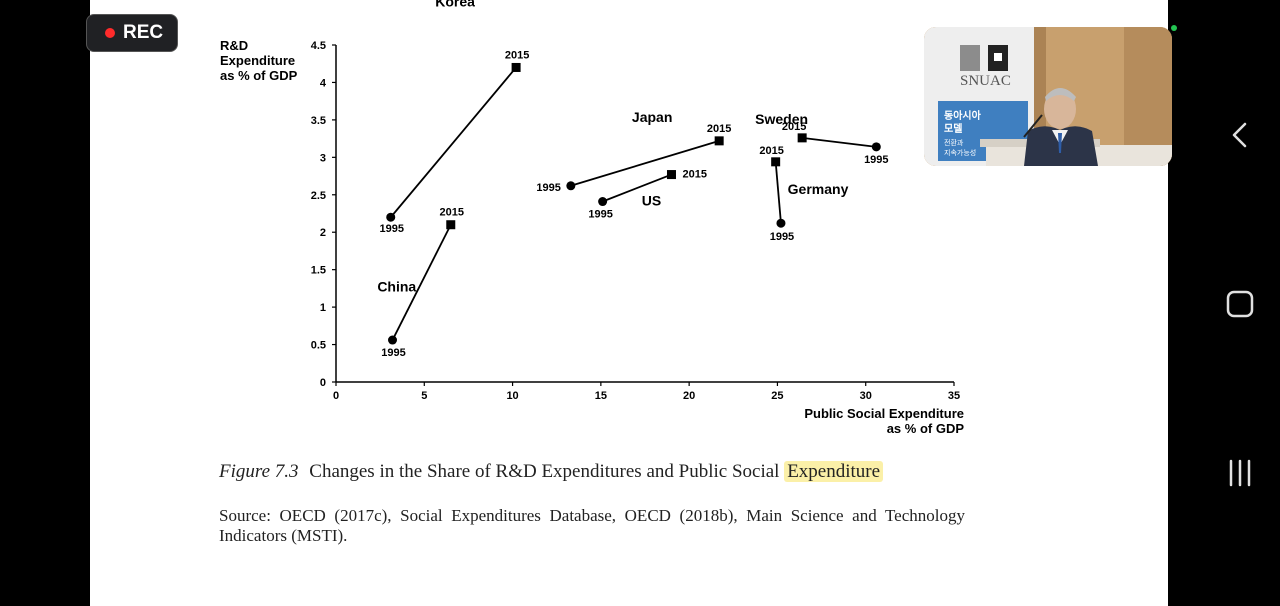 The width and height of the screenshot is (1280, 606). Describe the element at coordinates (259, 75) in the screenshot. I see `y-axis-label-line3: as % of GDP` at that location.